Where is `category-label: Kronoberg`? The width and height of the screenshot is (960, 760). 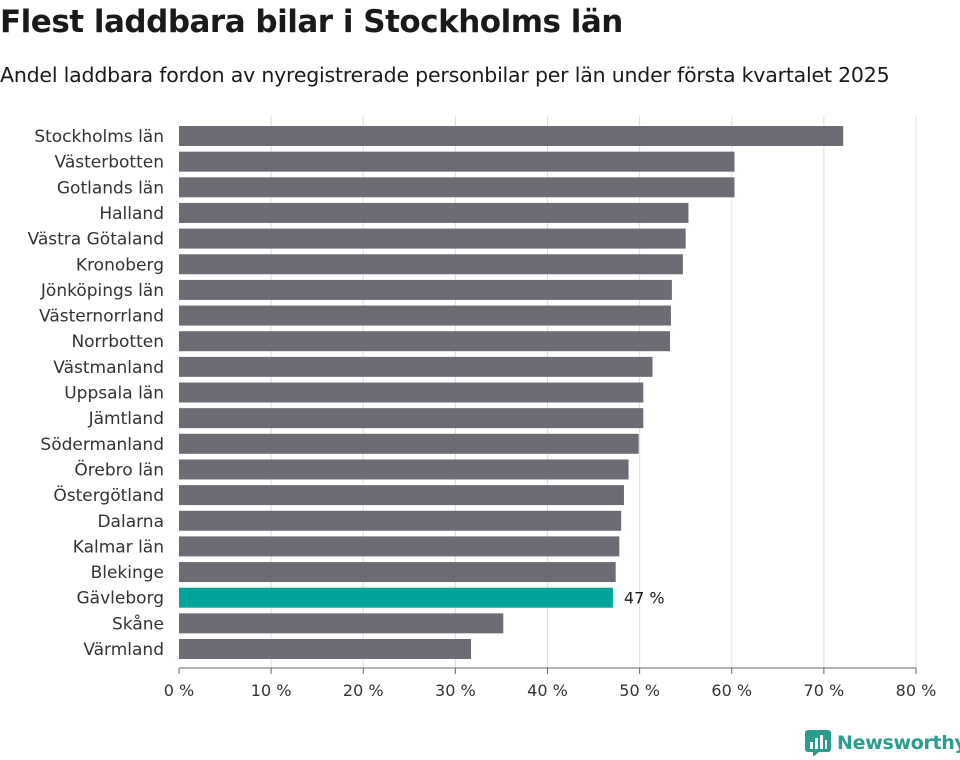
category-label: Kronoberg is located at coordinates (120, 265).